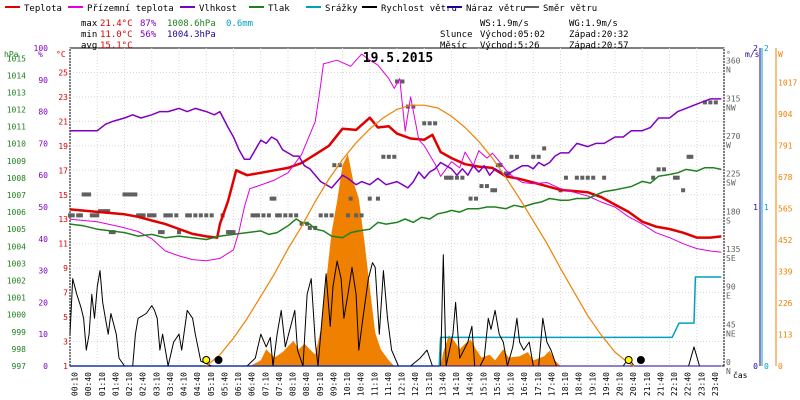  What do you see at coordinates (402, 384) in the screenshot?
I see `x-tick-label: 12:10` at bounding box center [402, 384].